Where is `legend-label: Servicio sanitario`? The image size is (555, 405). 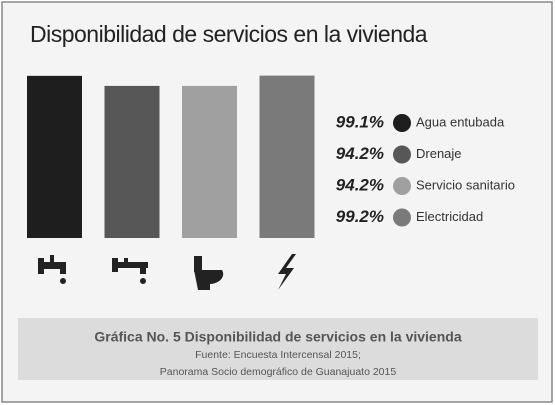
legend-label: Servicio sanitario is located at coordinates (465, 184).